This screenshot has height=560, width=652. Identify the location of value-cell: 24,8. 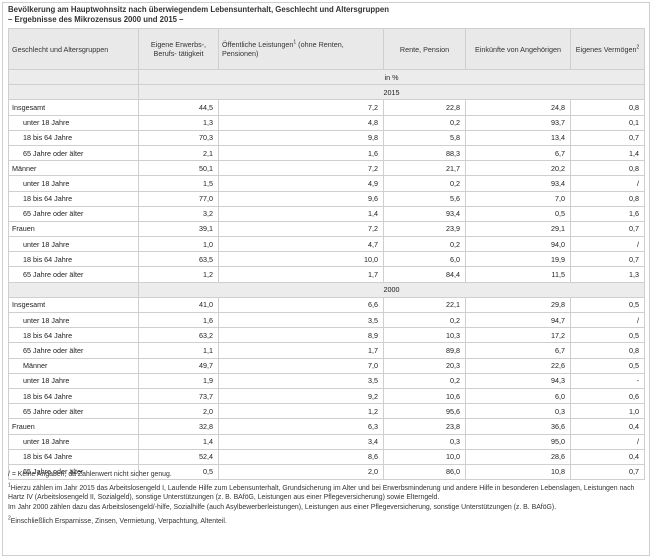
(518, 107).